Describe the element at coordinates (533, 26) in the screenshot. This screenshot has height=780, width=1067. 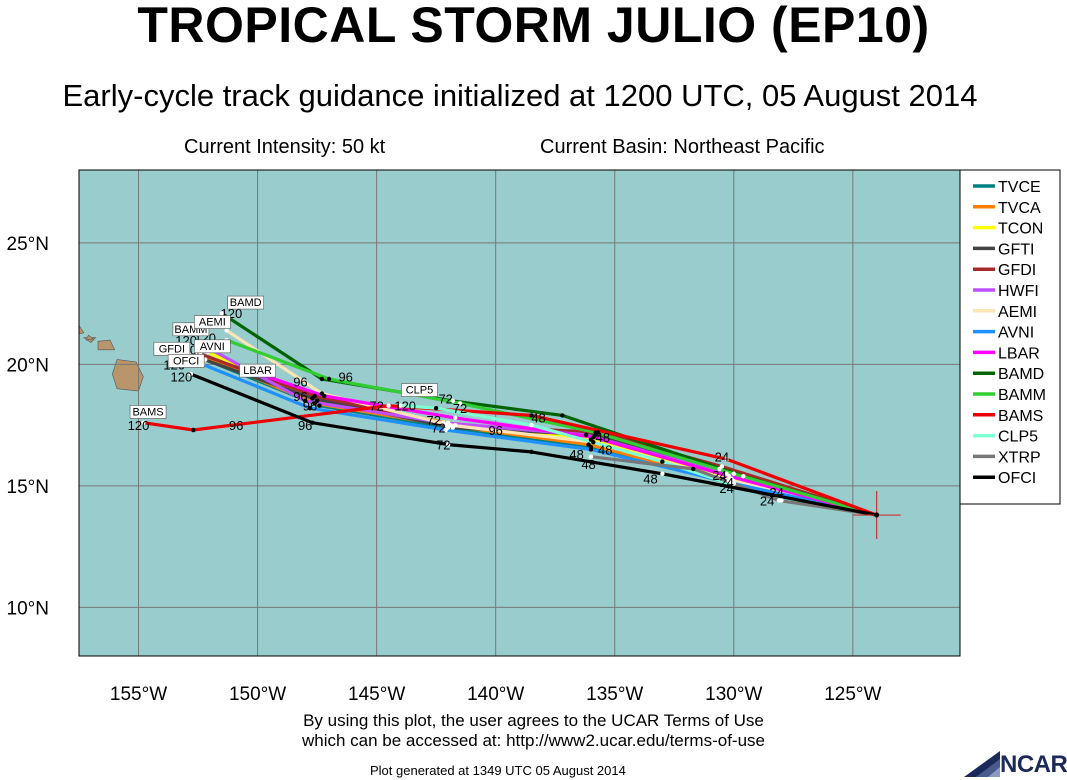
I see `page-title: TROPICAL STORM JULIO (EP10)` at that location.